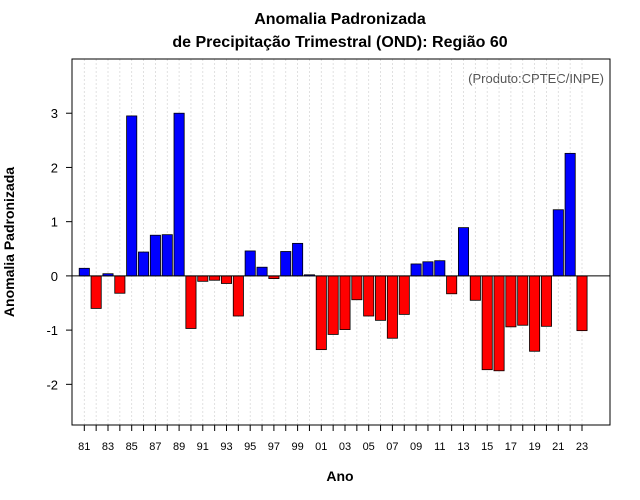  What do you see at coordinates (321, 447) in the screenshot?
I see `x-tick-label: 01` at bounding box center [321, 447].